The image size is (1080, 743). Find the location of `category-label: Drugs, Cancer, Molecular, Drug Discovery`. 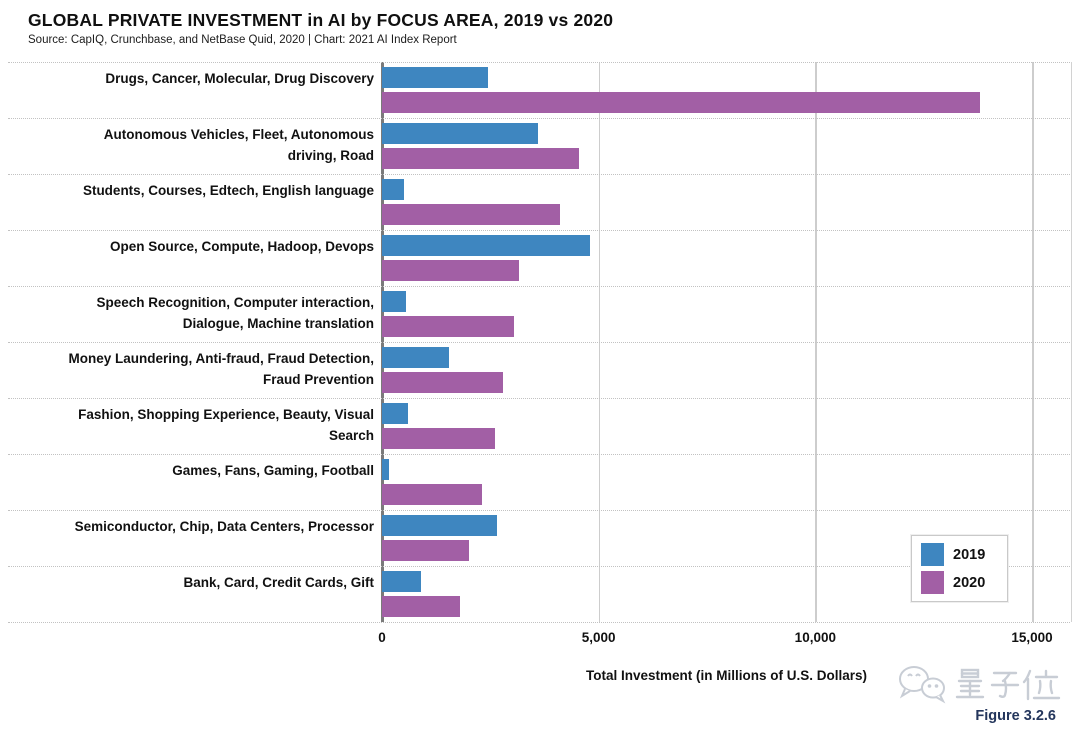

category-label: Drugs, Cancer, Molecular, Drug Discovery is located at coordinates (239, 78).